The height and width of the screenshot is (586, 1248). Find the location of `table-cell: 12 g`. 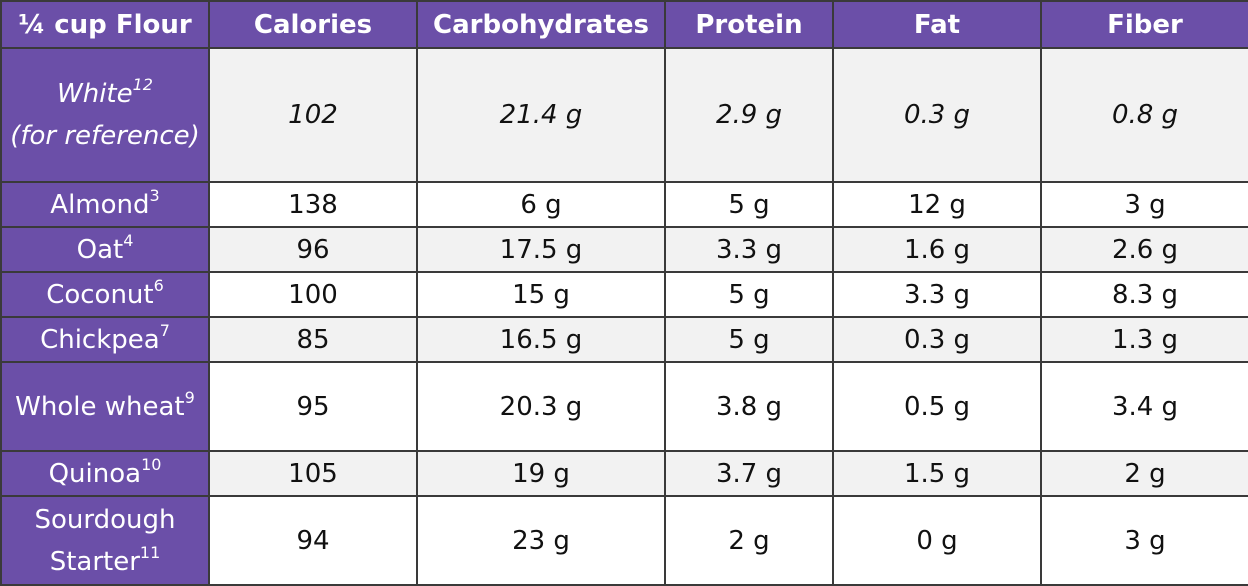

table-cell: 12 g is located at coordinates (937, 204).